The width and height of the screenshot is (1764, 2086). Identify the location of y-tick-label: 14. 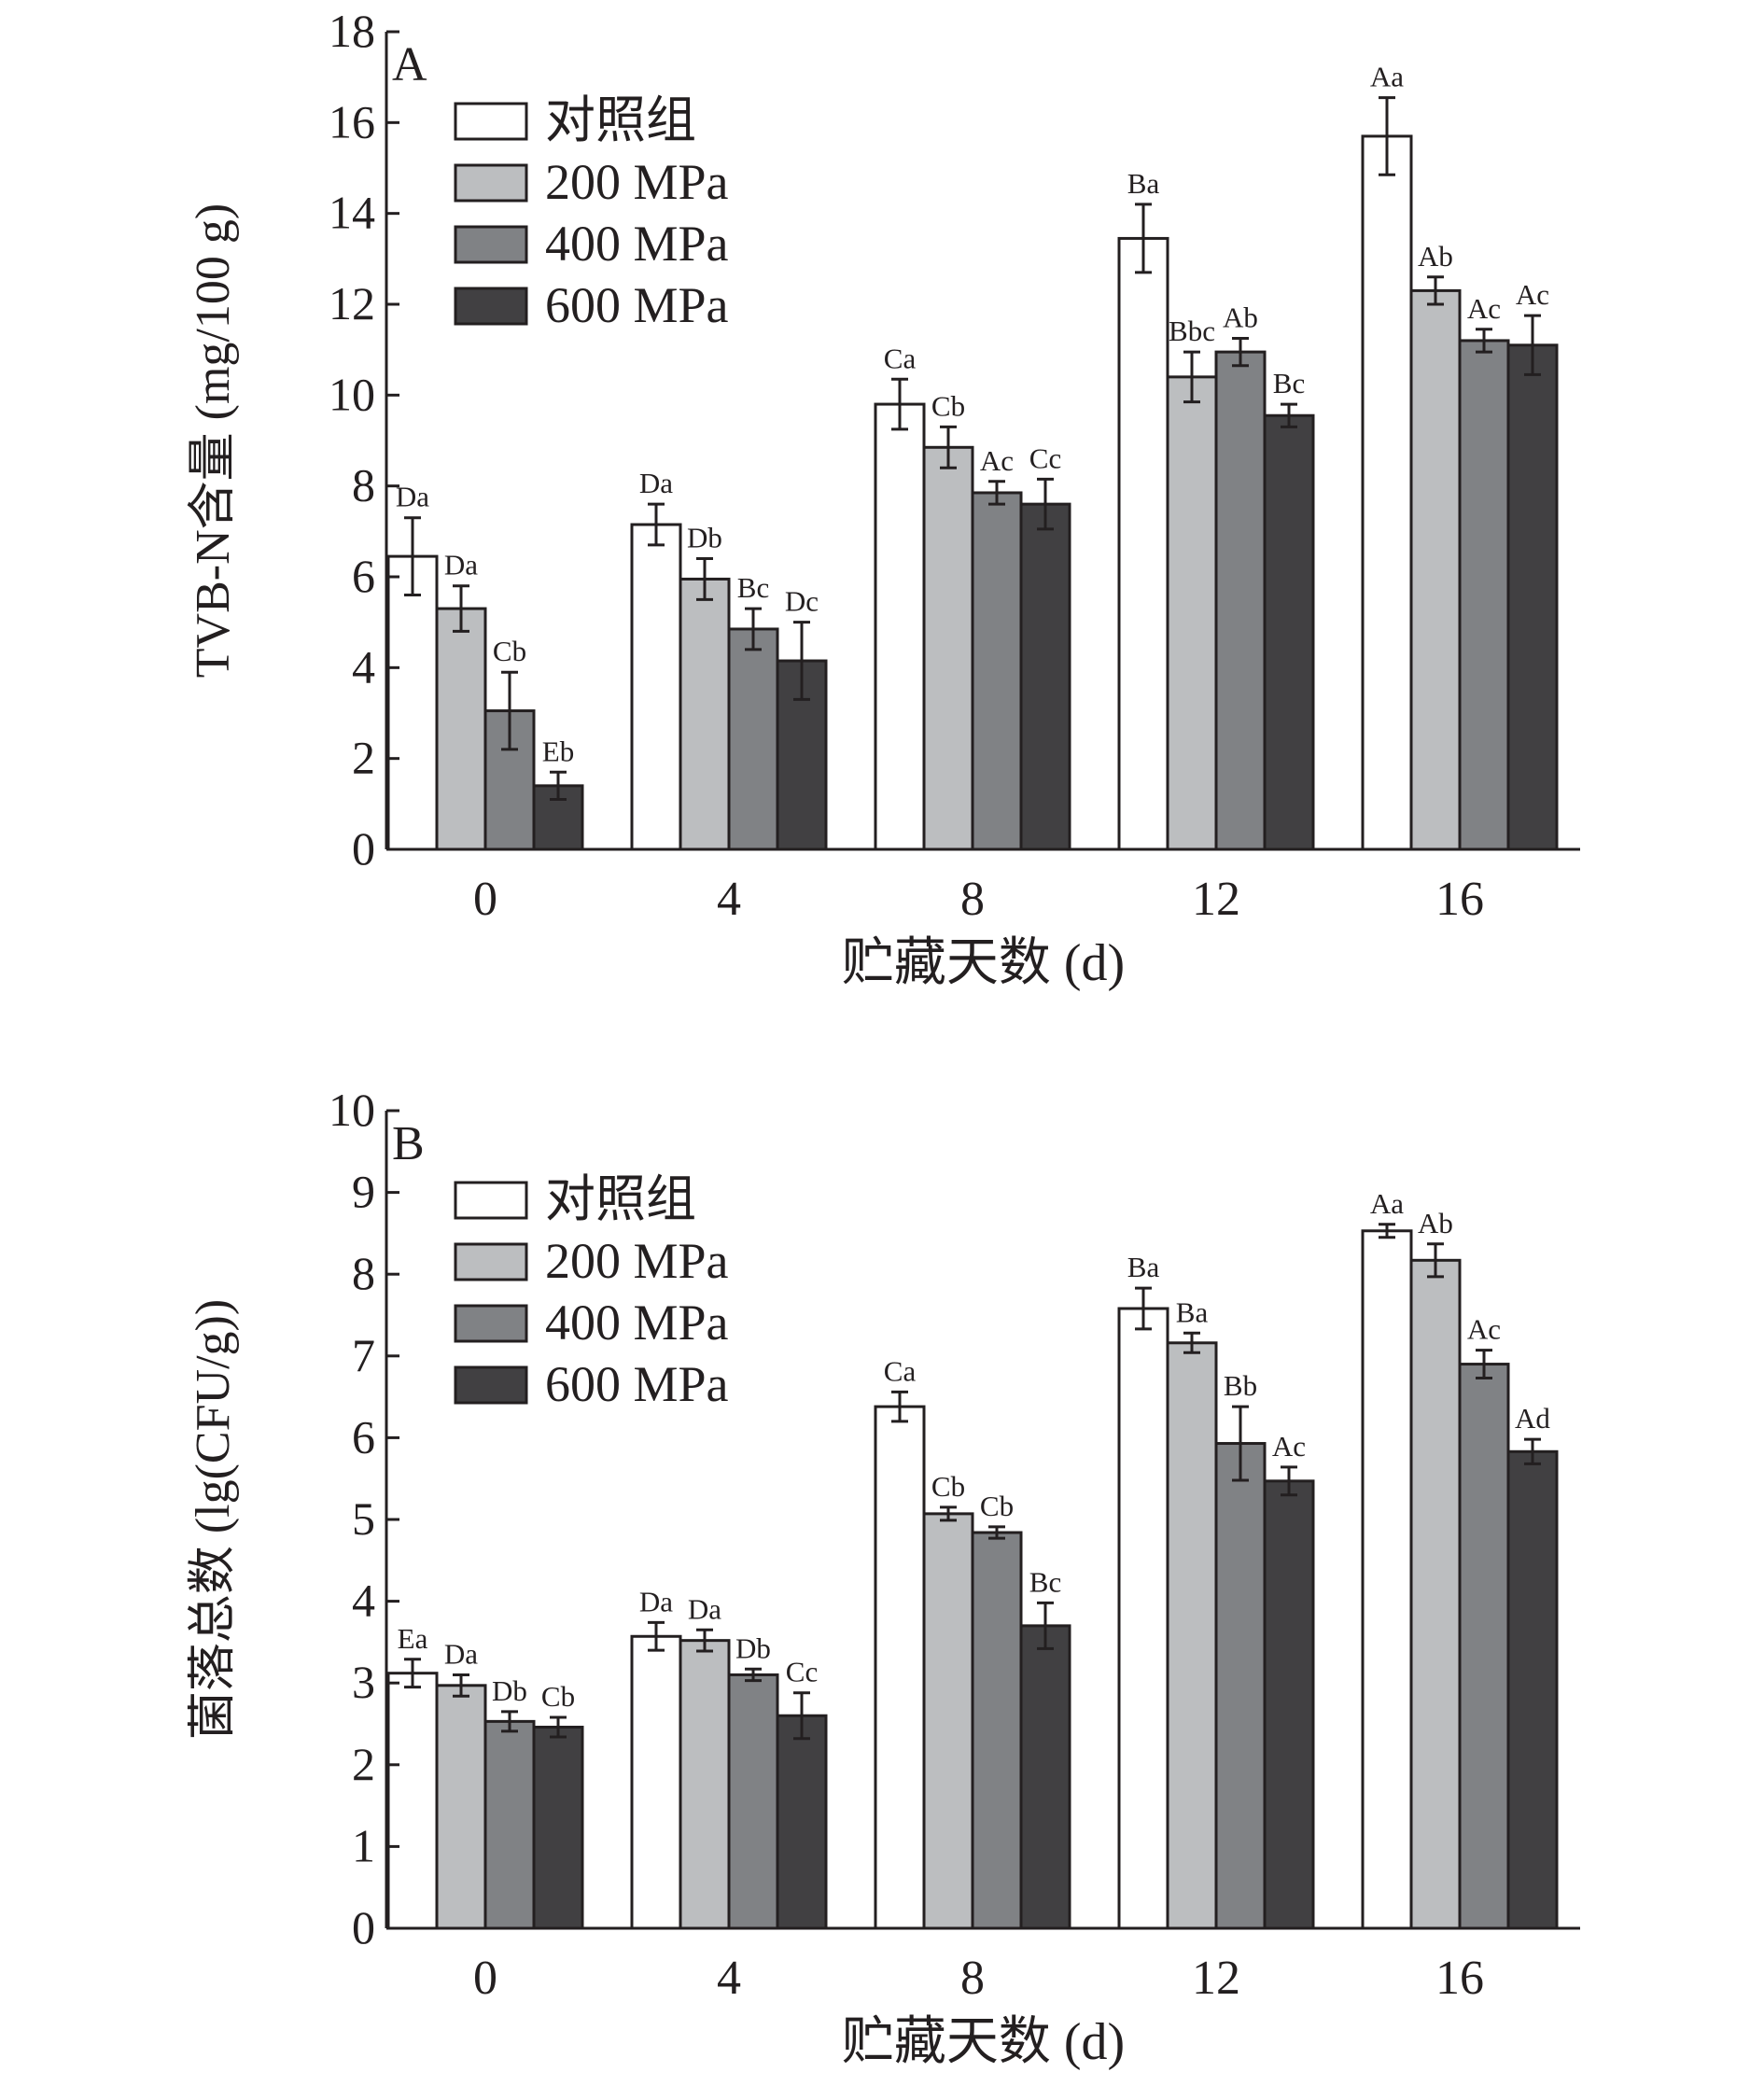
(352, 213).